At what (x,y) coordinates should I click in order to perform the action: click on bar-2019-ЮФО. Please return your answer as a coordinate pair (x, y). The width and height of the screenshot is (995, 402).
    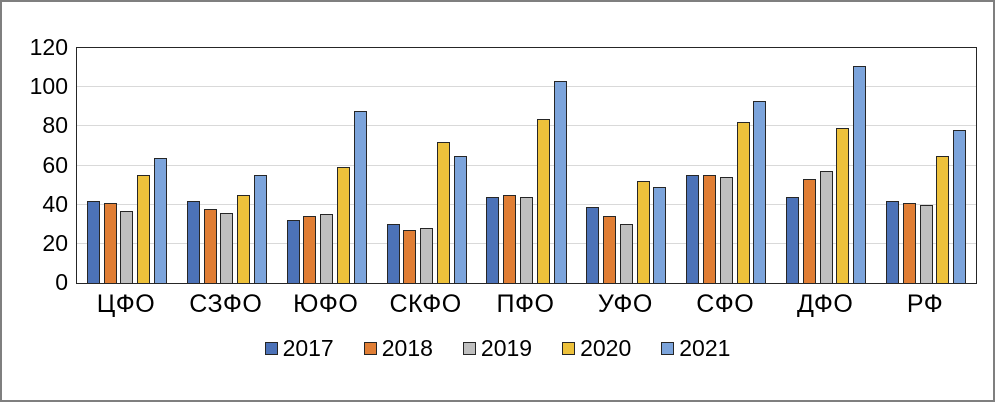
    Looking at the image, I should click on (327, 248).